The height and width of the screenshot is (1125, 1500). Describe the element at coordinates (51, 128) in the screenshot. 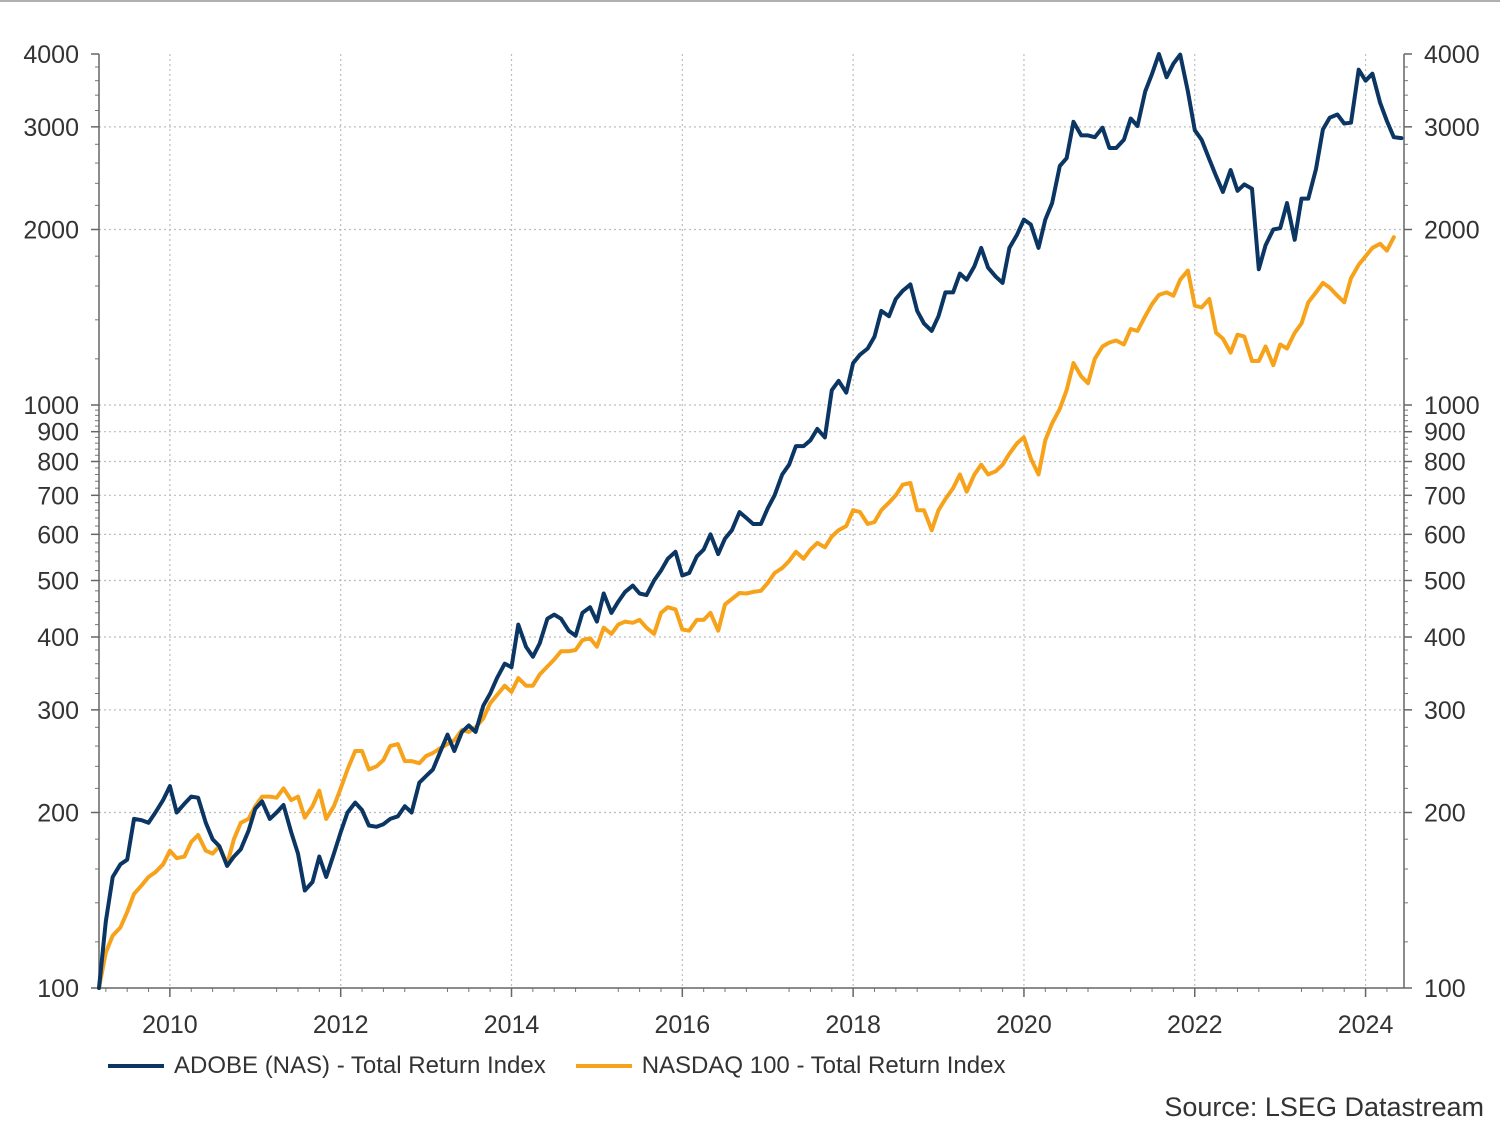

I see `y-tick-label-left: 3000` at that location.